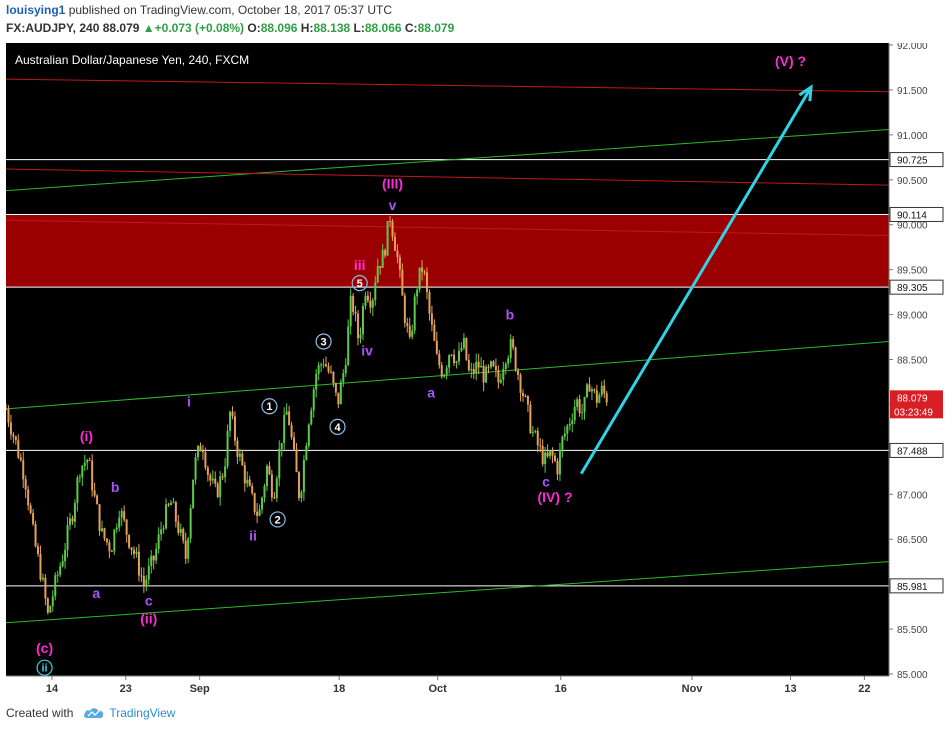  I want to click on low-label: L:, so click(359, 28).